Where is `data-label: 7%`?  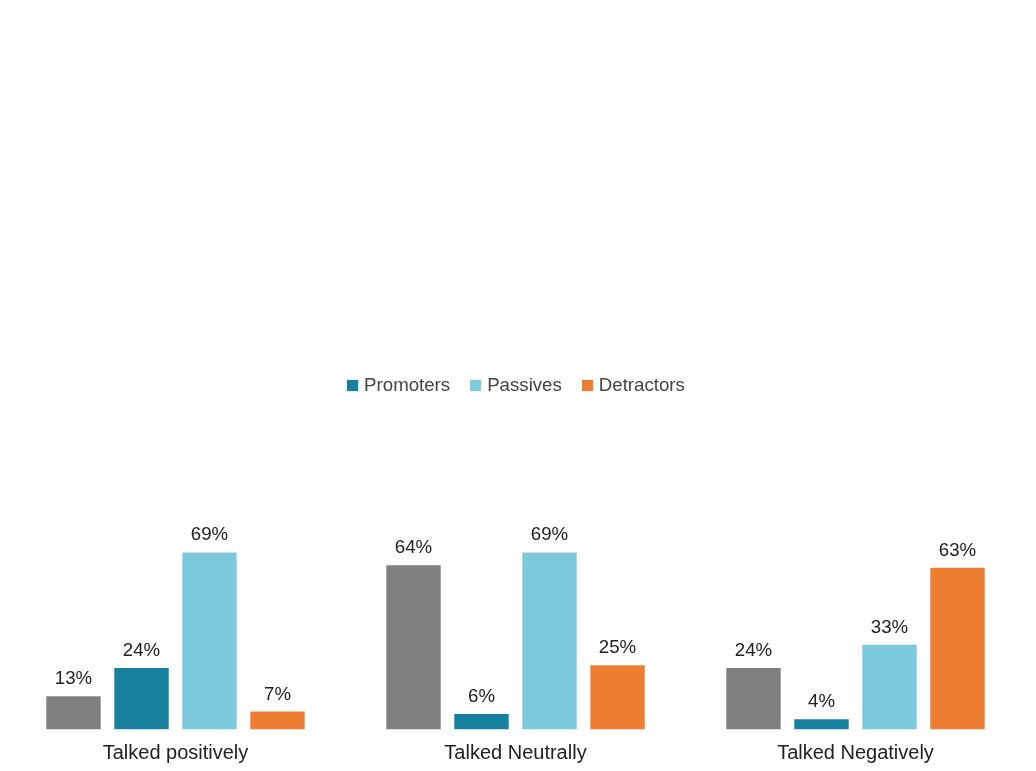
data-label: 7% is located at coordinates (277, 693).